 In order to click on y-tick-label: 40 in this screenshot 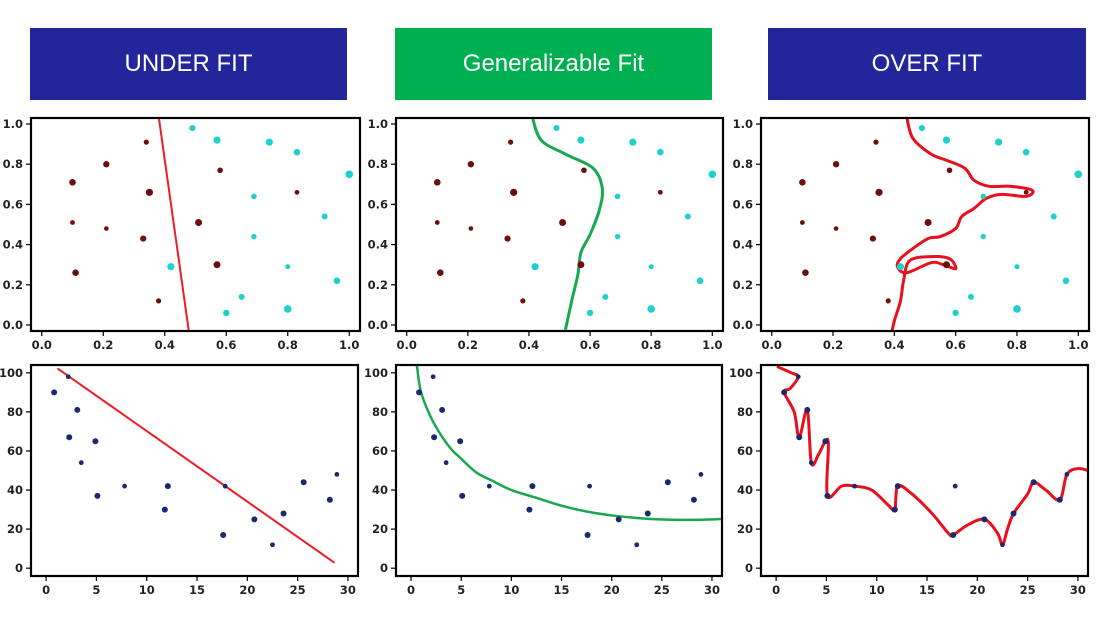, I will do `click(745, 490)`.